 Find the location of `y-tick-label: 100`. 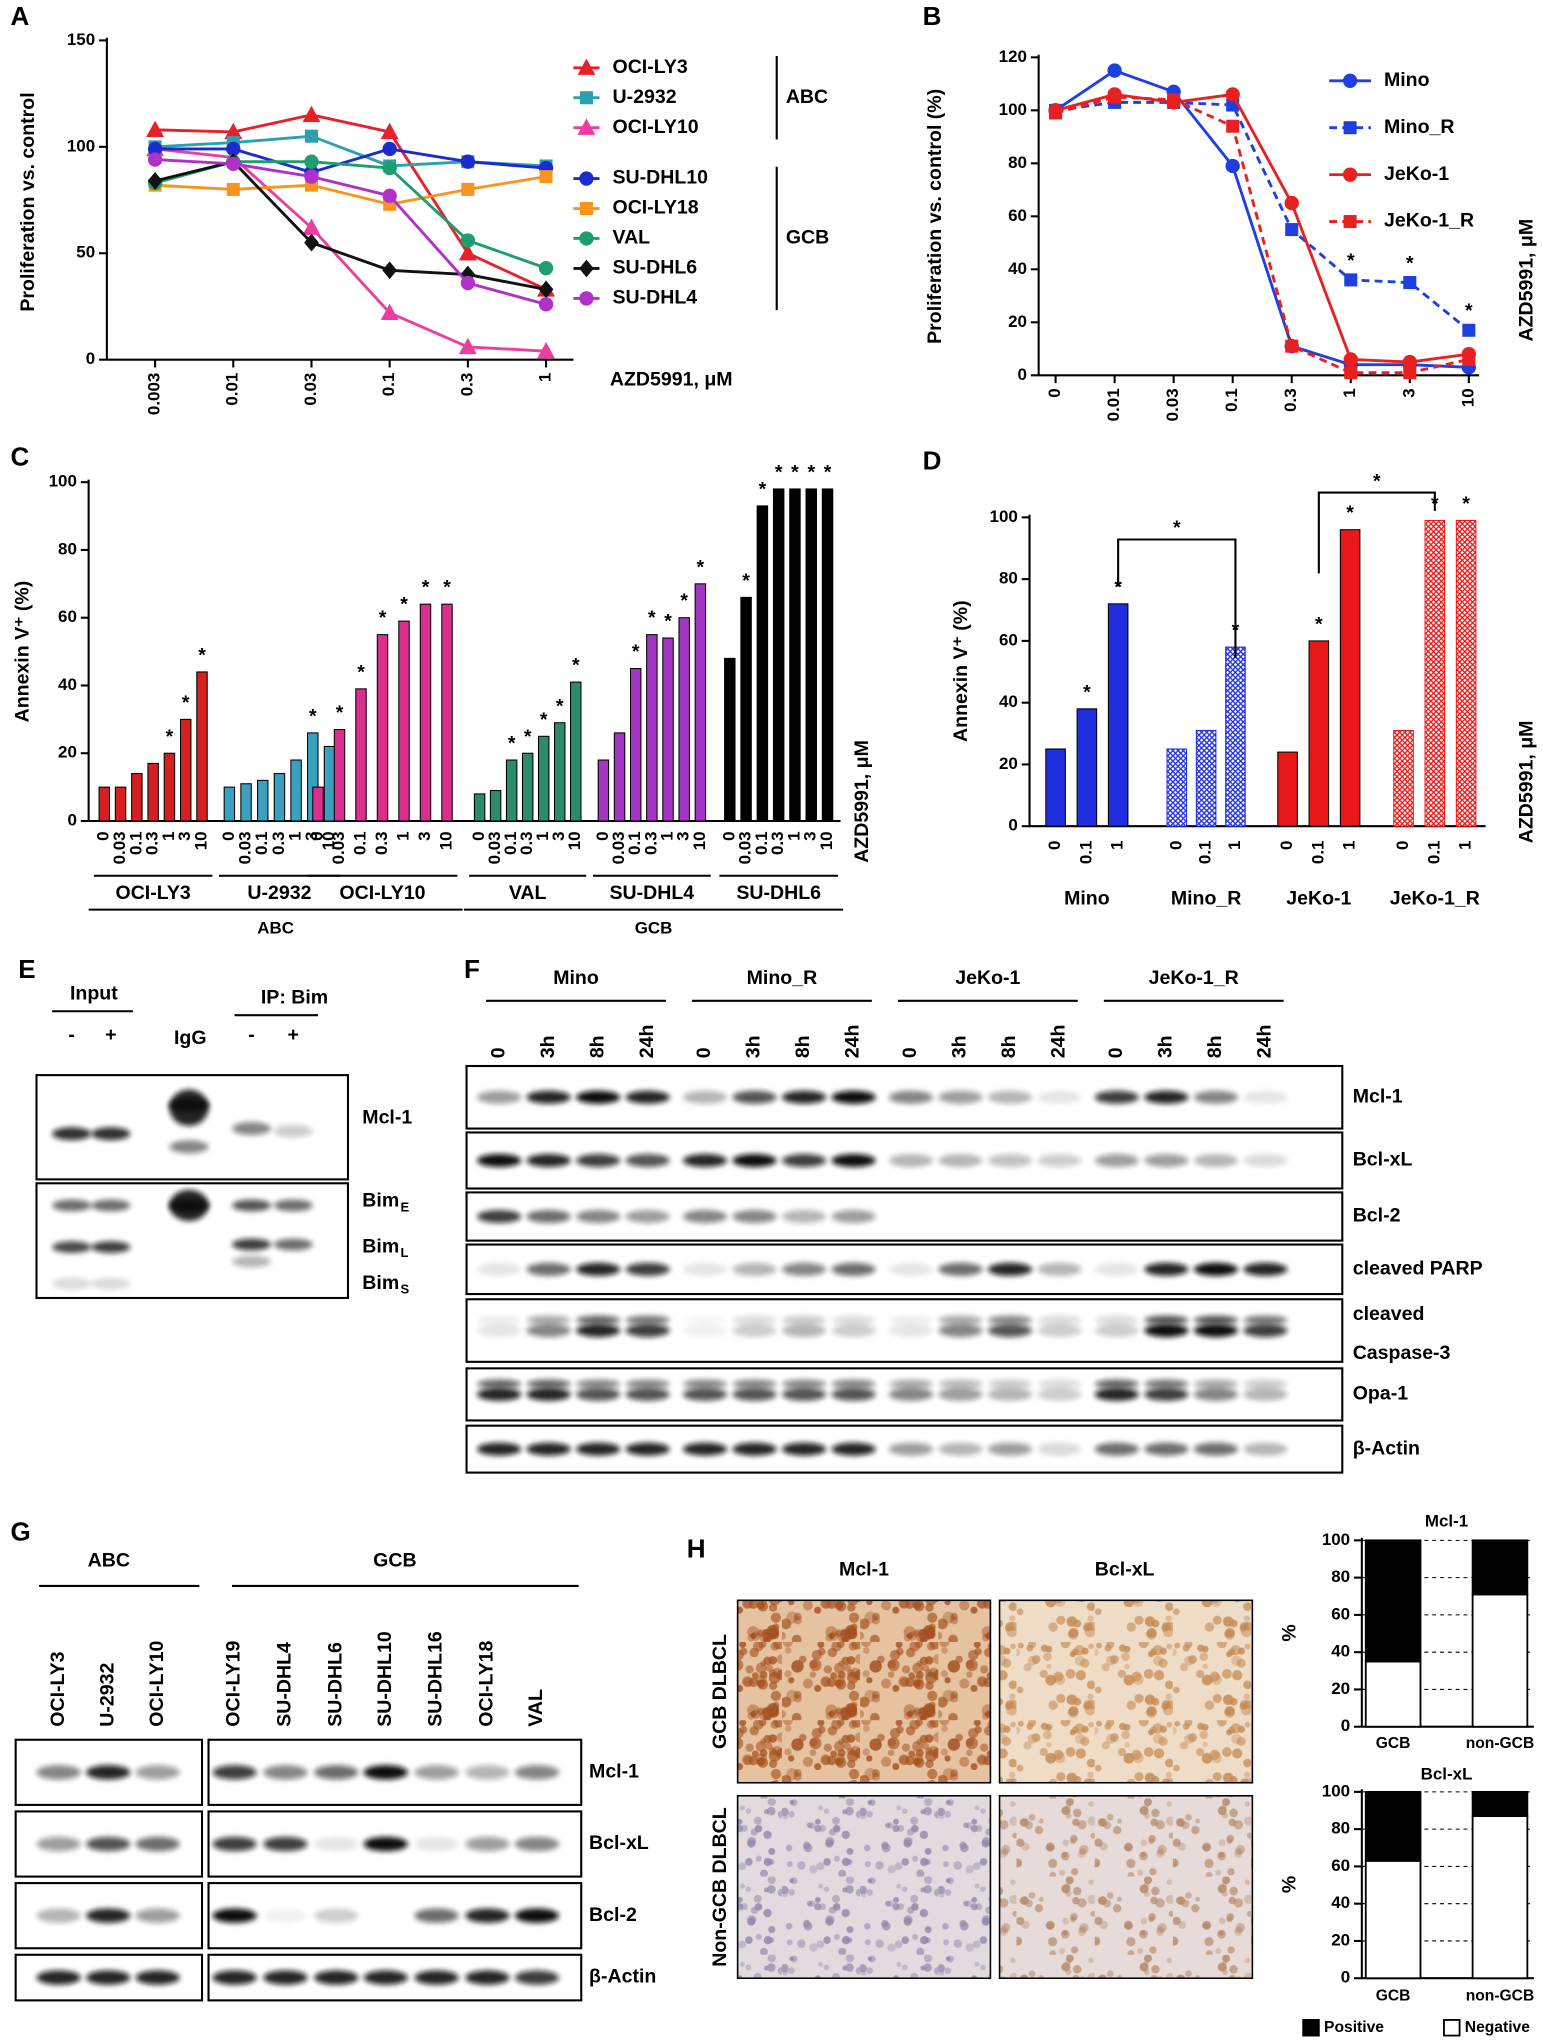

y-tick-label: 100 is located at coordinates (63, 481).